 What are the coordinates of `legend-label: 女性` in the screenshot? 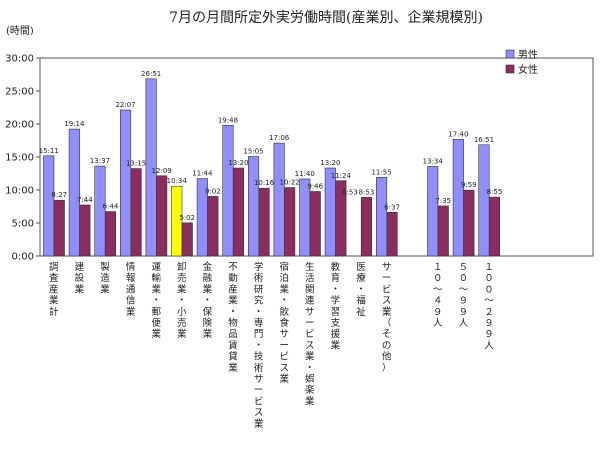 It's located at (528, 69).